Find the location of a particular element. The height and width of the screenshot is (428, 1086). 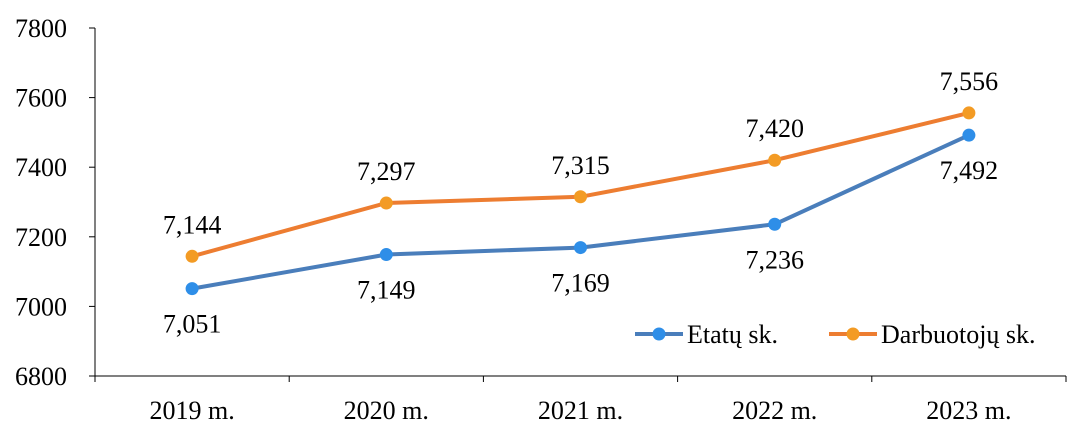

x-tick-label: 2023 m. is located at coordinates (968, 409).